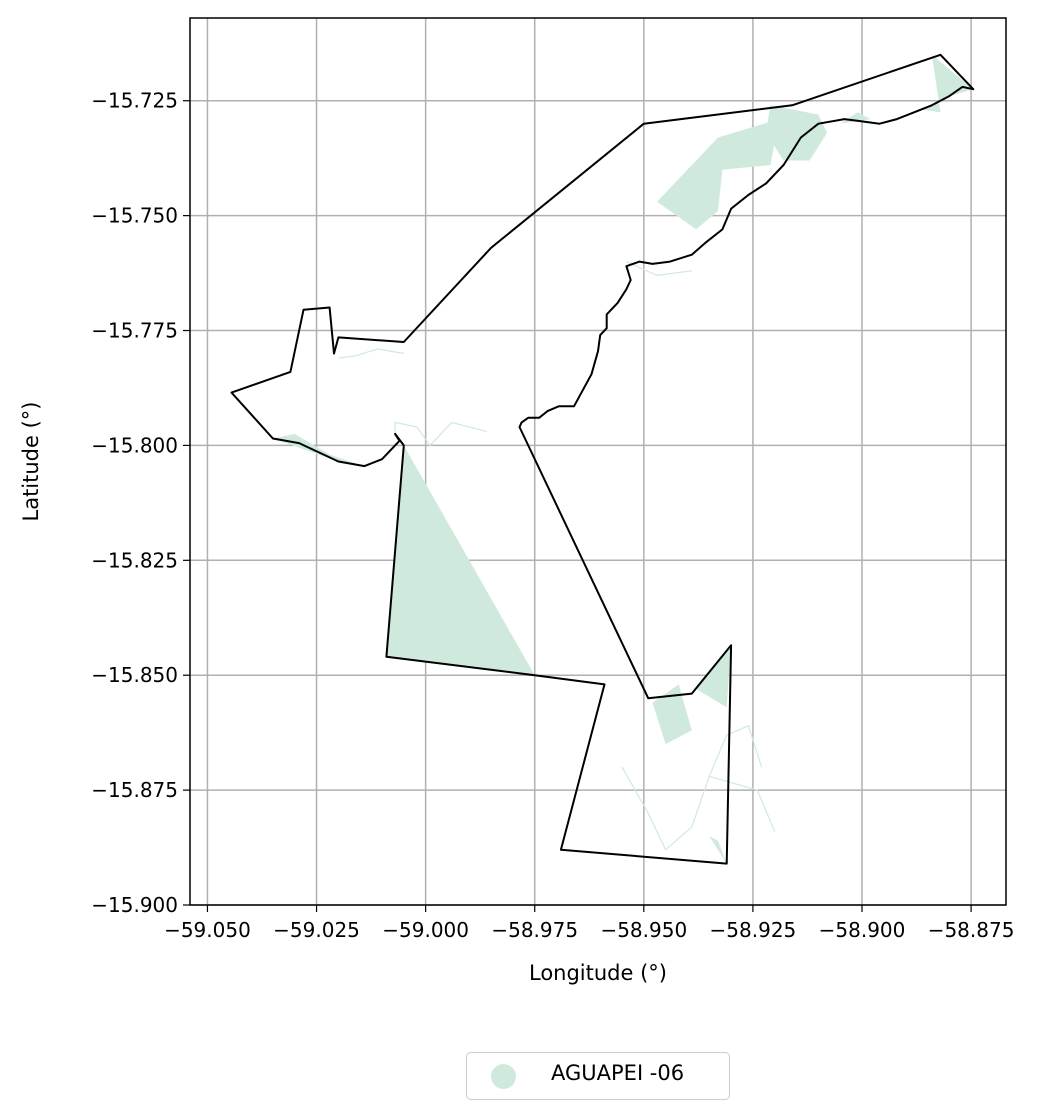  I want to click on y-tick-label: −15.900, so click(134, 905).